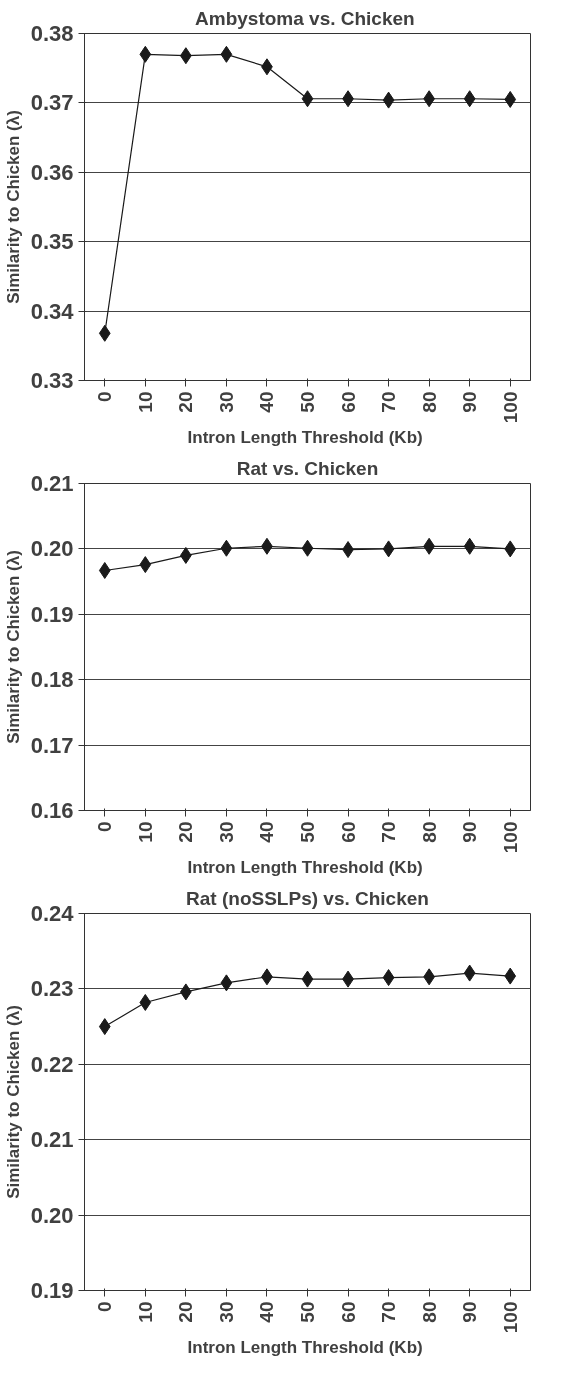 The width and height of the screenshot is (568, 1397). What do you see at coordinates (52, 380) in the screenshot?
I see `y-tick-label: 0.33` at bounding box center [52, 380].